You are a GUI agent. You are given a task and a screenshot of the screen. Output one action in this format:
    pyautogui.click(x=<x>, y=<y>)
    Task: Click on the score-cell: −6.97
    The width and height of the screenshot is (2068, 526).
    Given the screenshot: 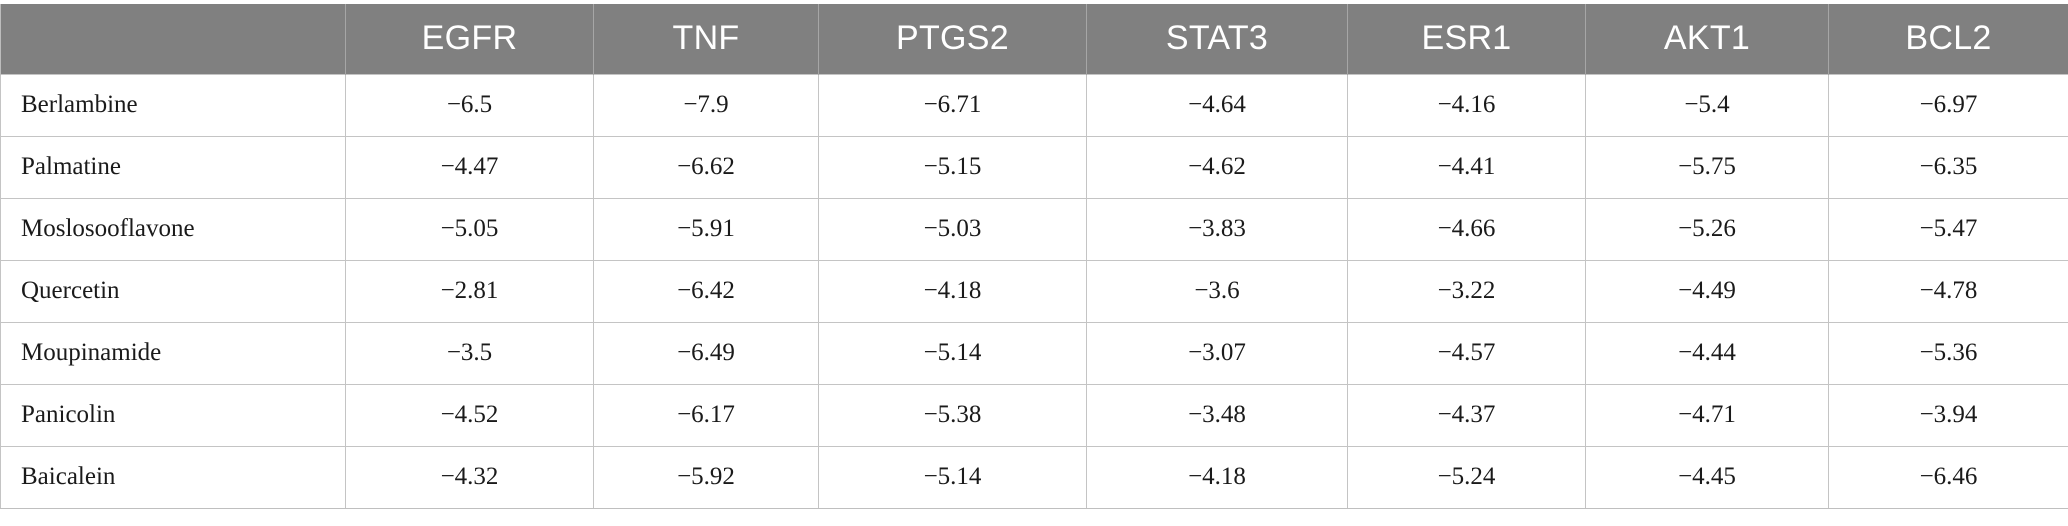 What is the action you would take?
    pyautogui.click(x=1948, y=105)
    